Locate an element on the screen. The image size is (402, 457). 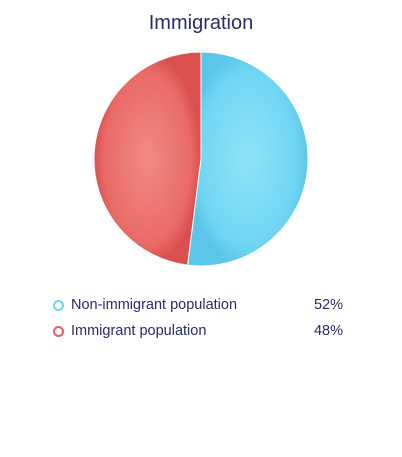
pie-slice-immigrant is located at coordinates (147, 158).